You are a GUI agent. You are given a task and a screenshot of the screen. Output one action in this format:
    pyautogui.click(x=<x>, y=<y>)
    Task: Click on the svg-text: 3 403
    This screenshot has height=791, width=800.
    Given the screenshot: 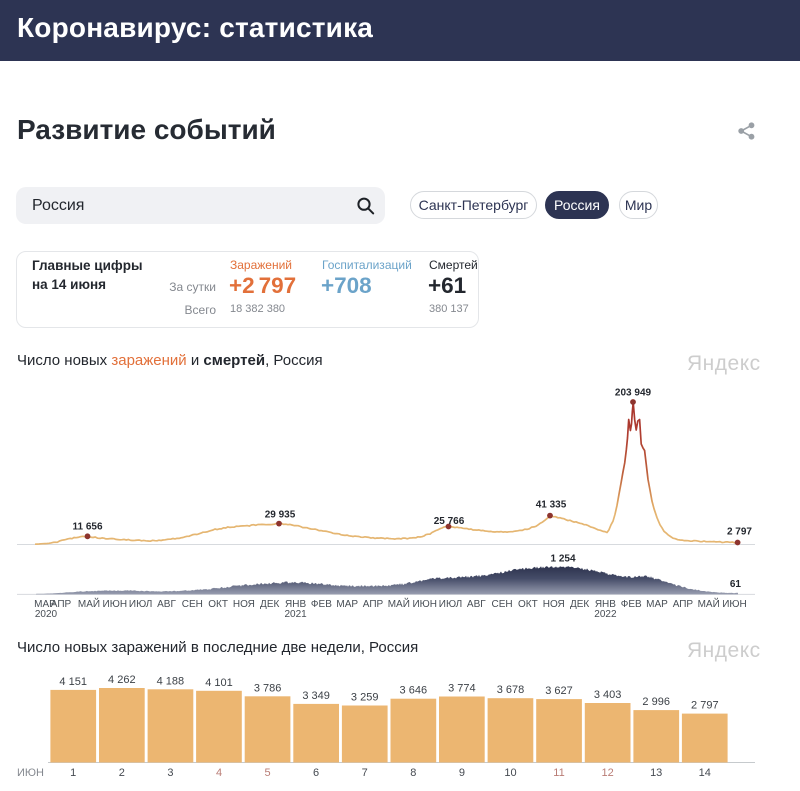 What is the action you would take?
    pyautogui.click(x=608, y=695)
    